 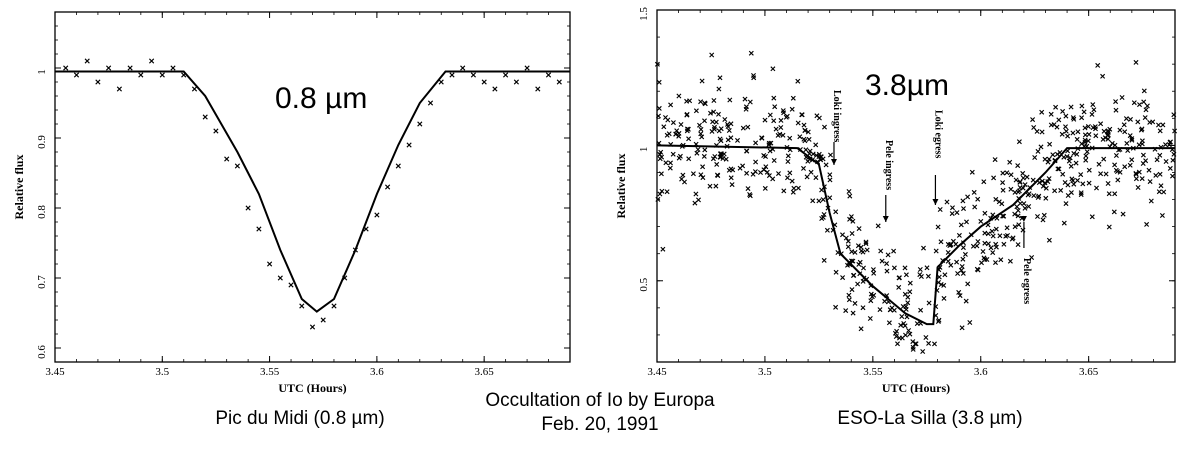 I want to click on y-tick-label: 0.6, so click(x=42, y=352).